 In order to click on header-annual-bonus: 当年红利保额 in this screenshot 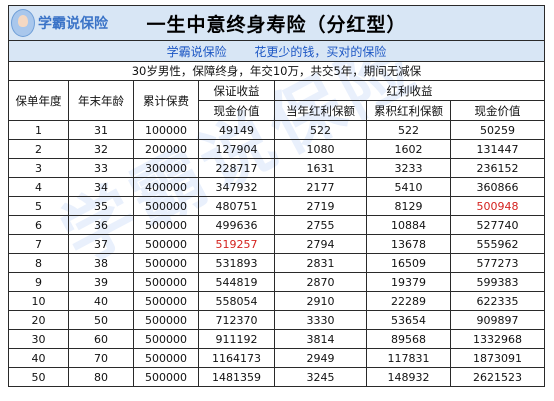, I will do `click(320, 110)`.